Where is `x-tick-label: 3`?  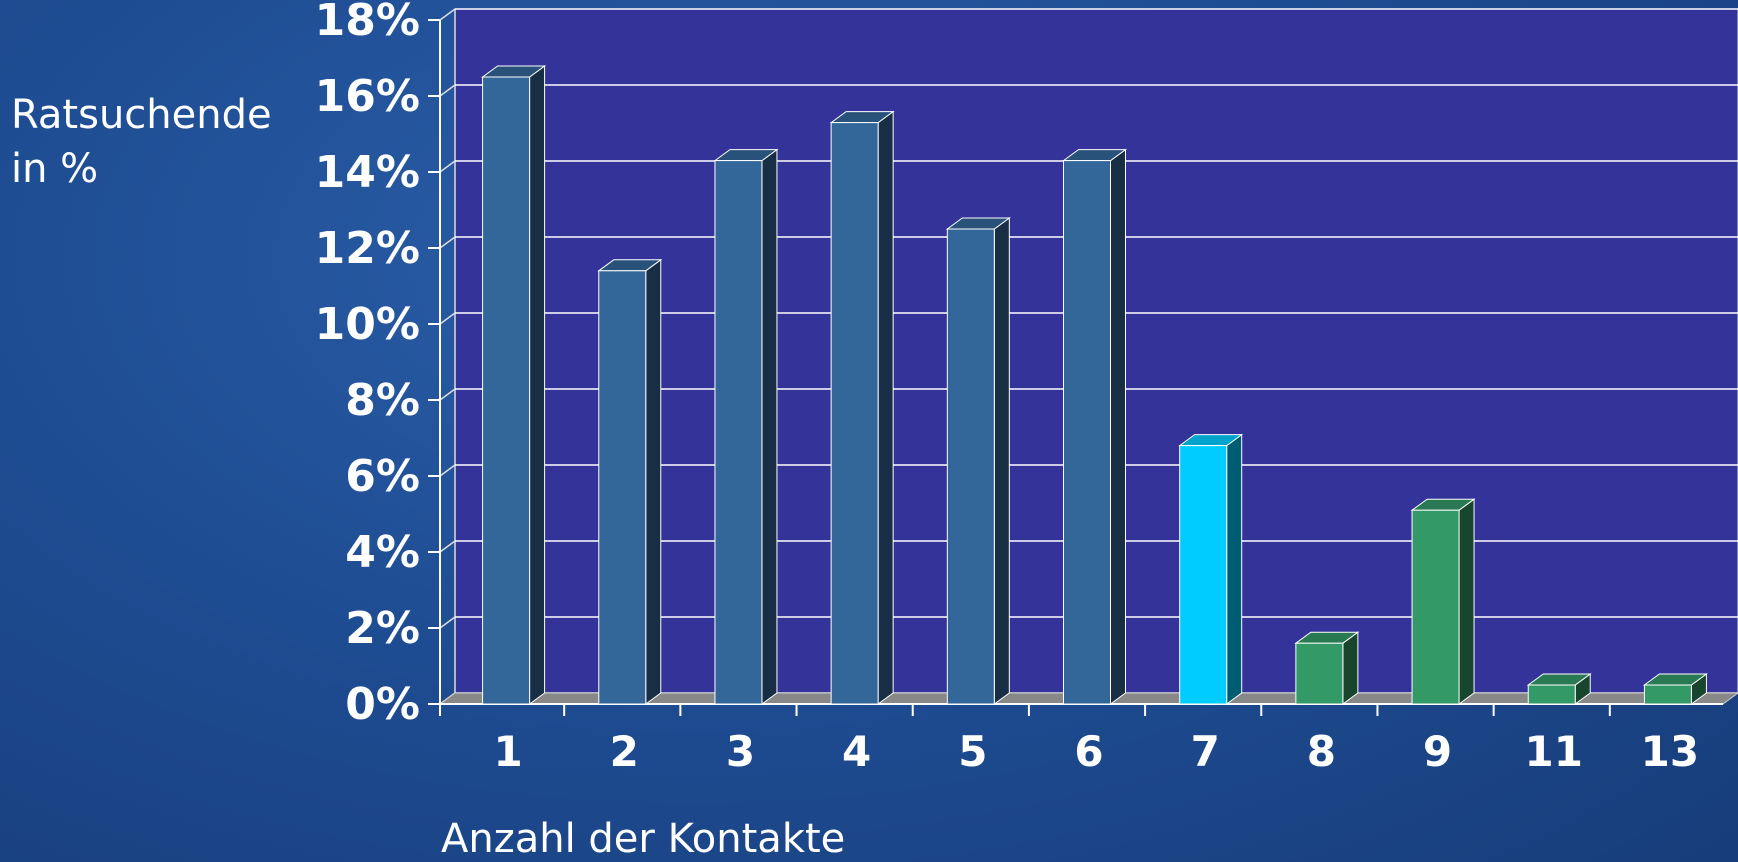 x-tick-label: 3 is located at coordinates (740, 751).